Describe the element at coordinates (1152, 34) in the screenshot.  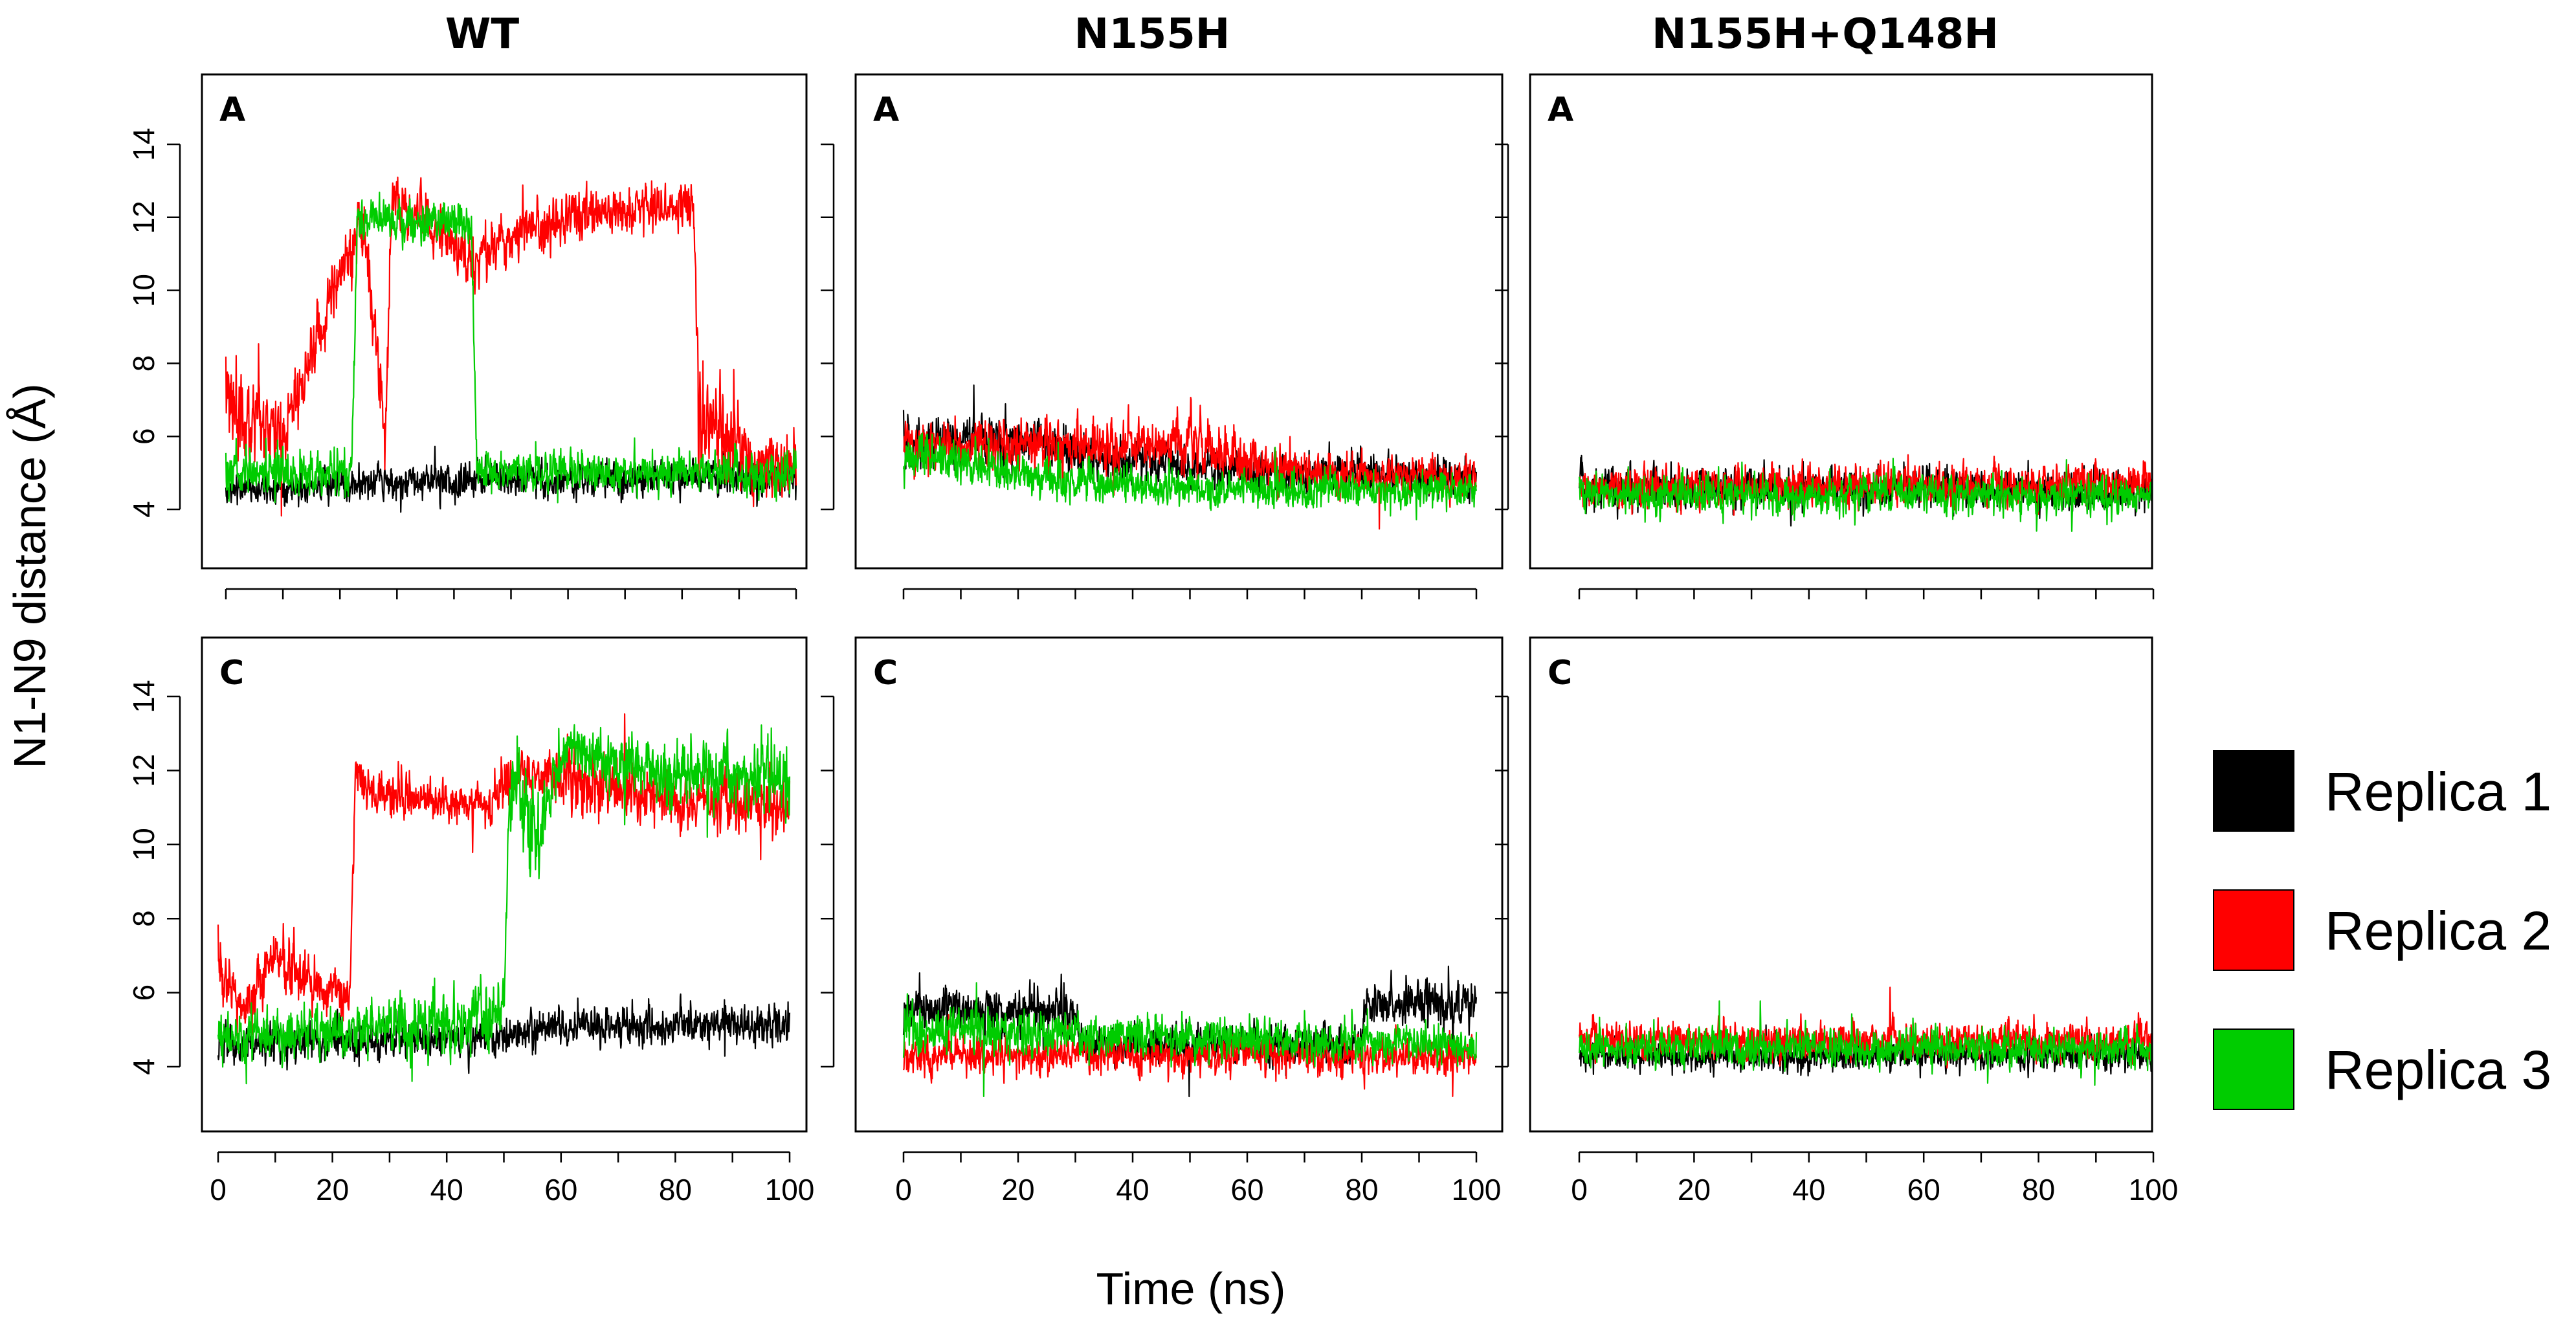
I see `column-title-n155h: N155H` at that location.